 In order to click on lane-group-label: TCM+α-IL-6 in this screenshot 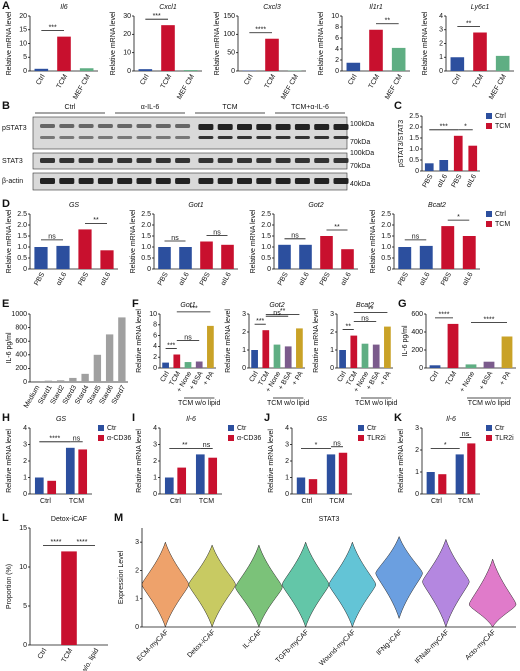, I will do `click(310, 107)`.